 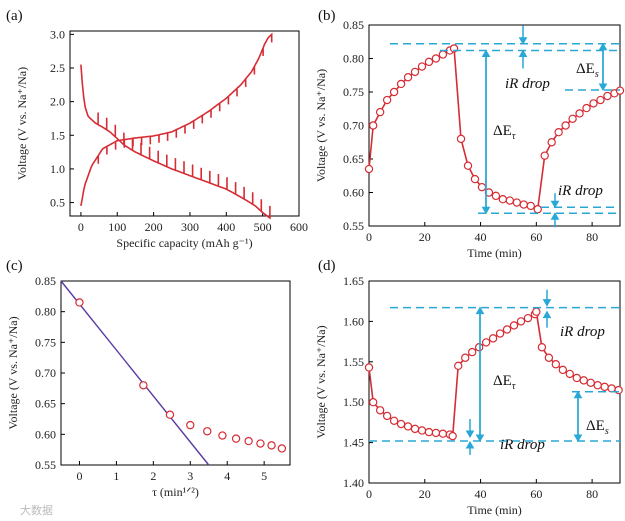 What do you see at coordinates (263, 227) in the screenshot?
I see `a-xtick-label-5: 500` at bounding box center [263, 227].